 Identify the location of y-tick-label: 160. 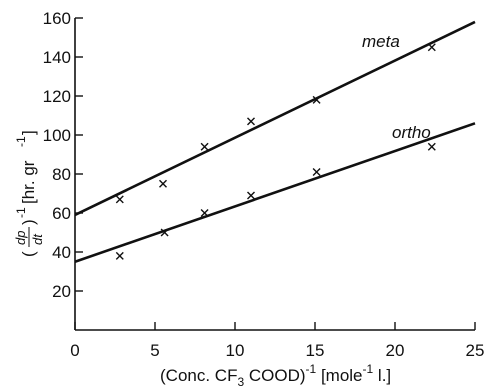
(57, 18).